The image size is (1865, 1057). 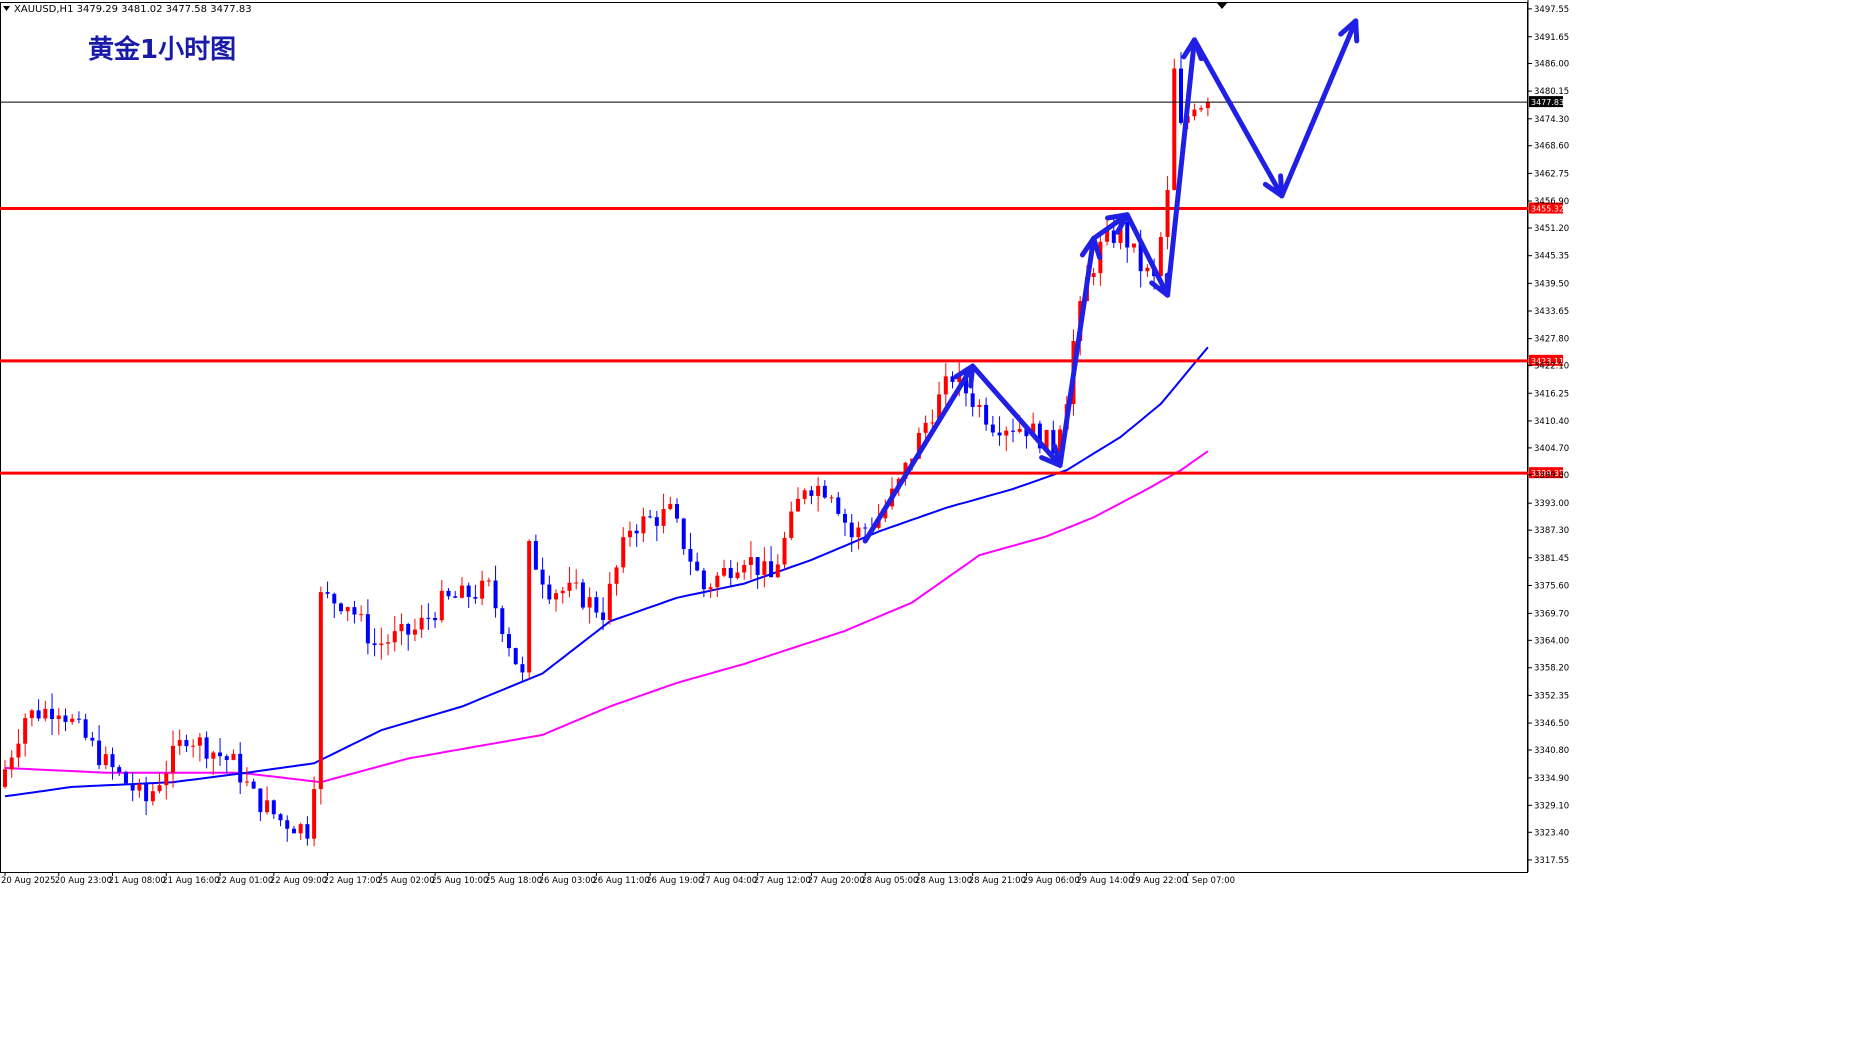 I want to click on annotation-arrows, so click(x=1111, y=281).